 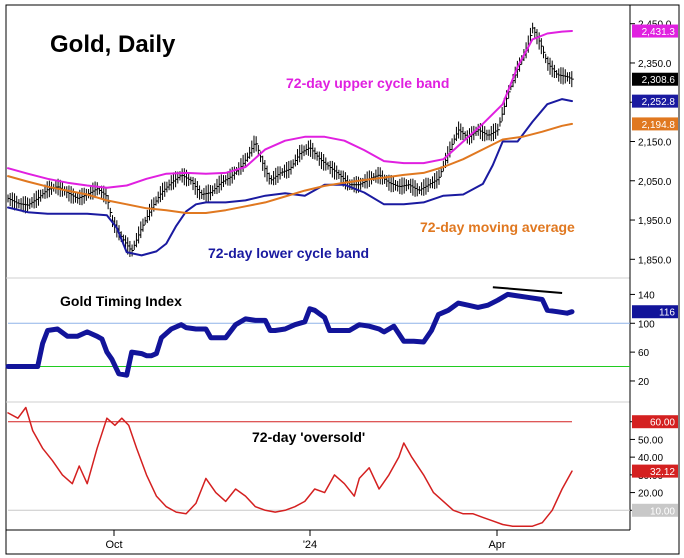 What do you see at coordinates (662, 423) in the screenshot?
I see `oversold-last-value-label: 60.00` at bounding box center [662, 423].